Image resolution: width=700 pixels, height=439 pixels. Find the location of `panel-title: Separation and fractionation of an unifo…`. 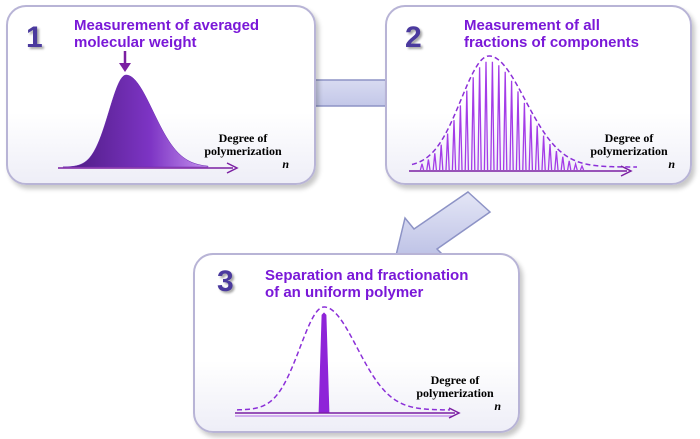

panel-title: Separation and fractionation of an unifo… is located at coordinates (367, 284).